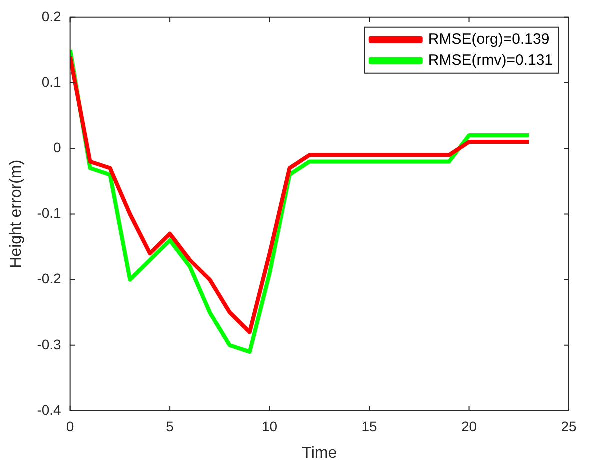 The height and width of the screenshot is (465, 589). Describe the element at coordinates (489, 39) in the screenshot. I see `legend-label: RMSE(org)=0.139` at that location.